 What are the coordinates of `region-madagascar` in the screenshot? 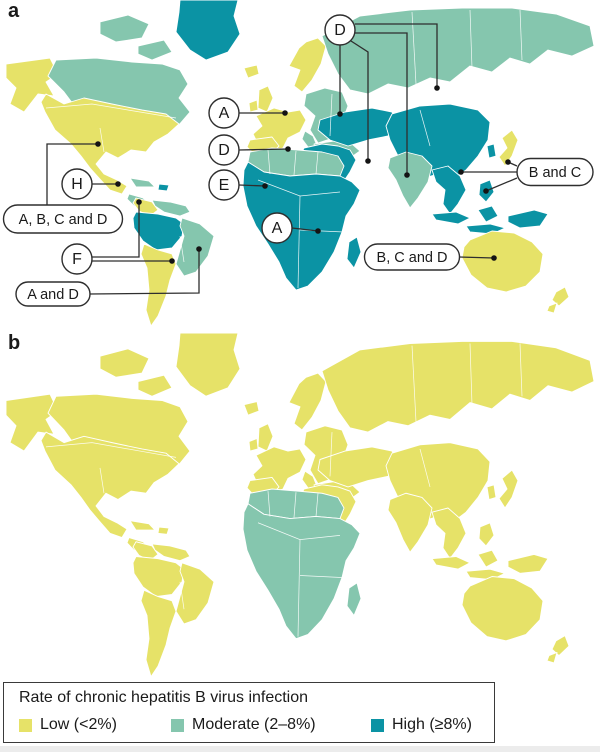 It's located at (354, 252).